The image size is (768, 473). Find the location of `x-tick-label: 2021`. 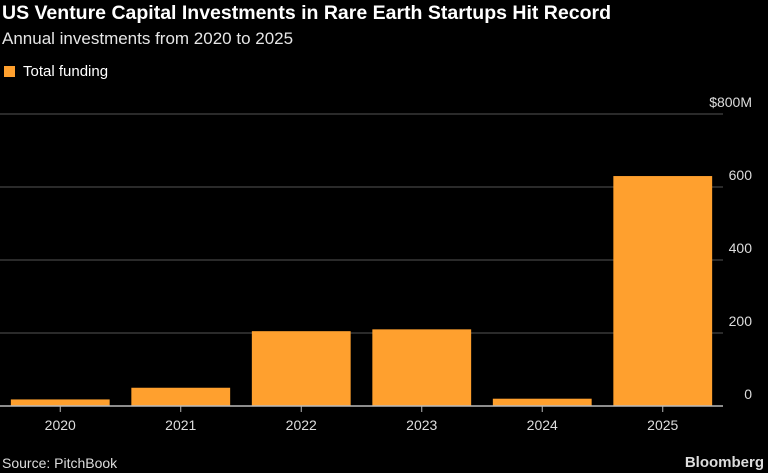

x-tick-label: 2021 is located at coordinates (180, 425).